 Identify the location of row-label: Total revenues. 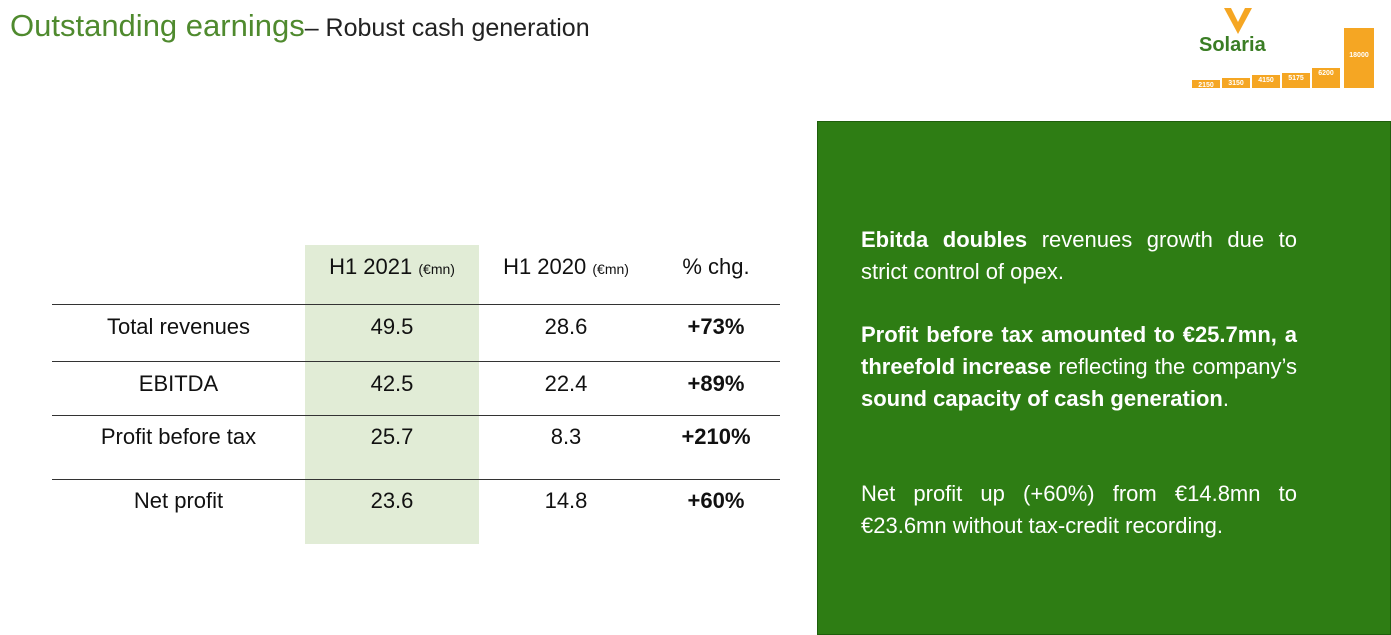
(178, 326).